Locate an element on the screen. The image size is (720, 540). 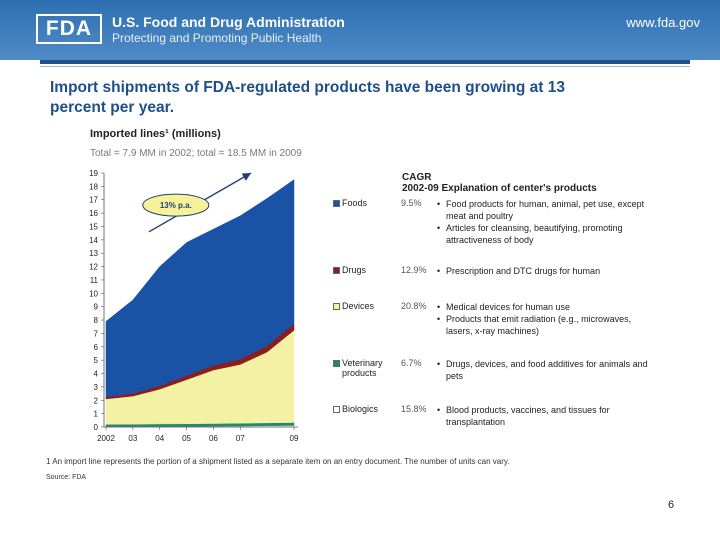
x-tick-label-07: 07 is located at coordinates (240, 438).